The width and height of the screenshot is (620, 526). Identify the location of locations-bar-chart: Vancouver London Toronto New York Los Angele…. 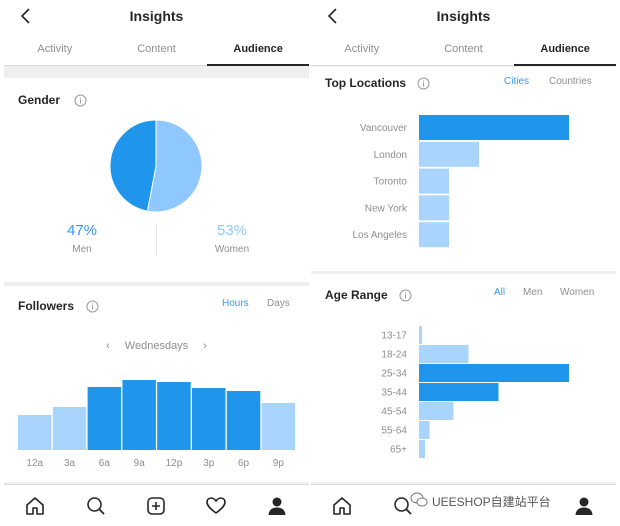
(461, 181).